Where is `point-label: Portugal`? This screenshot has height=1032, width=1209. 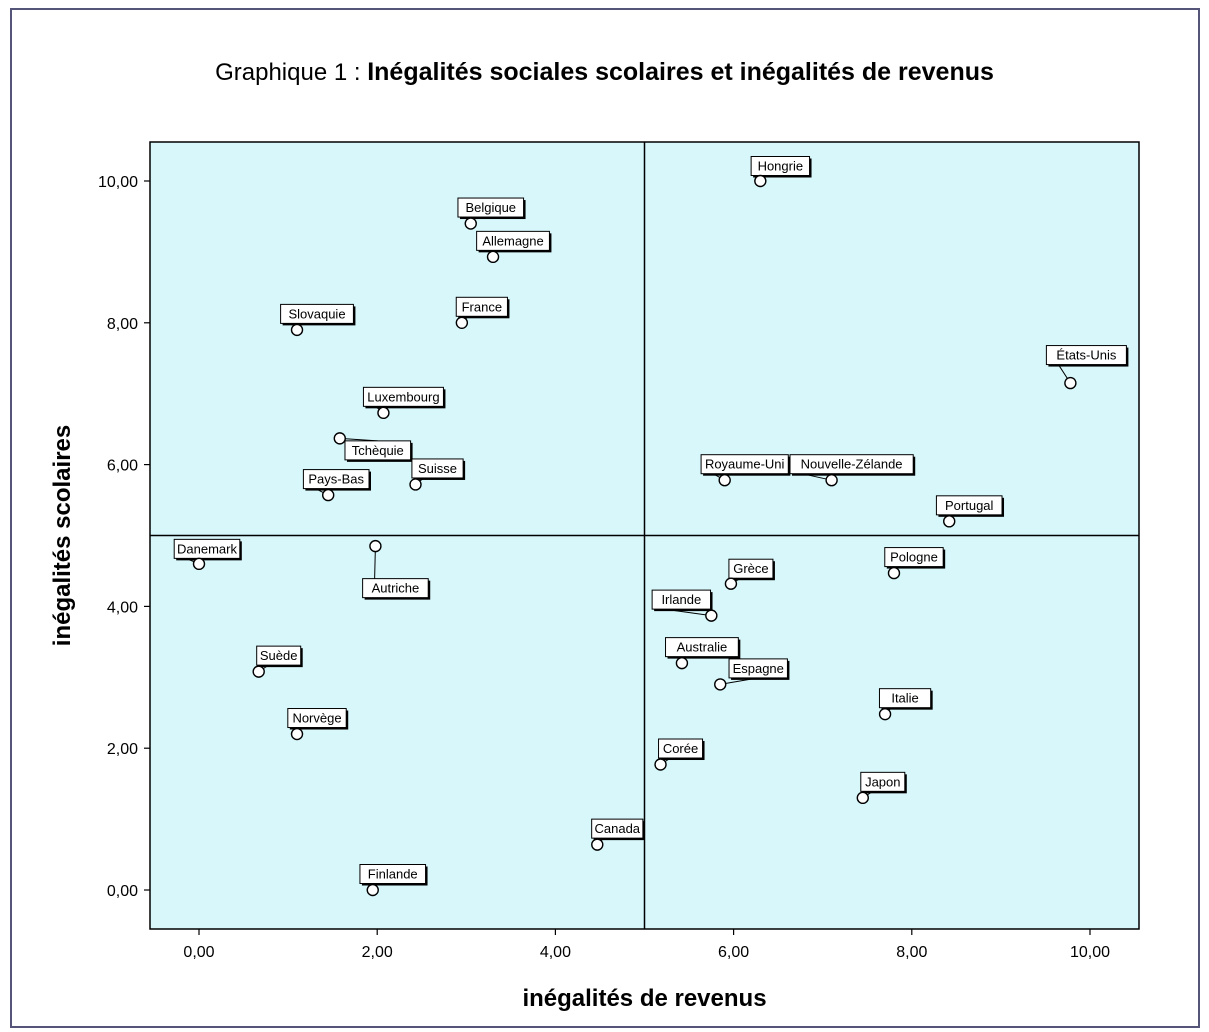
point-label: Portugal is located at coordinates (969, 505).